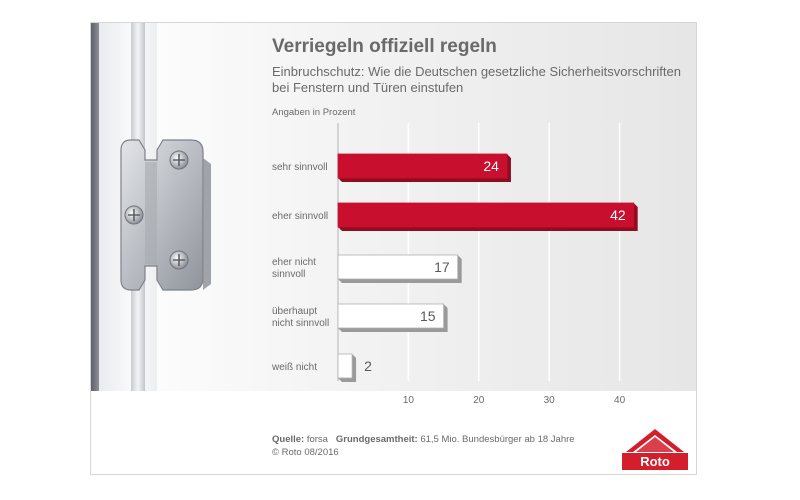 This screenshot has width=800, height=500. I want to click on x-tick-label-30: 30, so click(550, 400).